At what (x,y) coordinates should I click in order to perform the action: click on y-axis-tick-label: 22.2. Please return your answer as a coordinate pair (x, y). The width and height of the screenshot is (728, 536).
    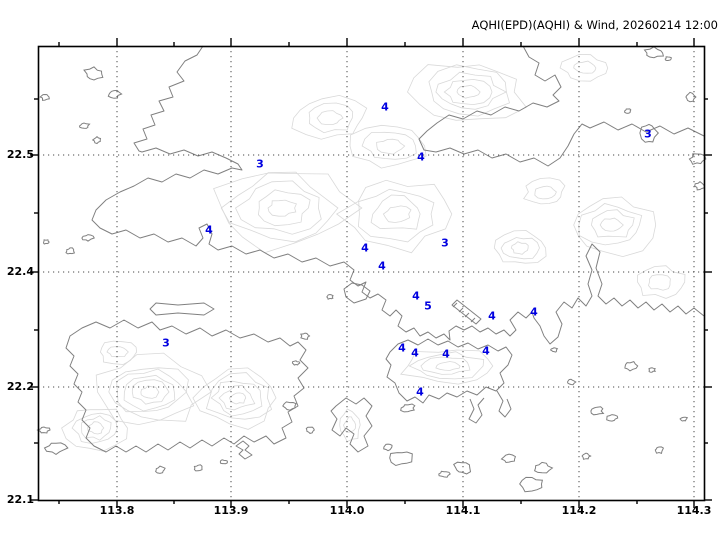
    Looking at the image, I should click on (20, 386).